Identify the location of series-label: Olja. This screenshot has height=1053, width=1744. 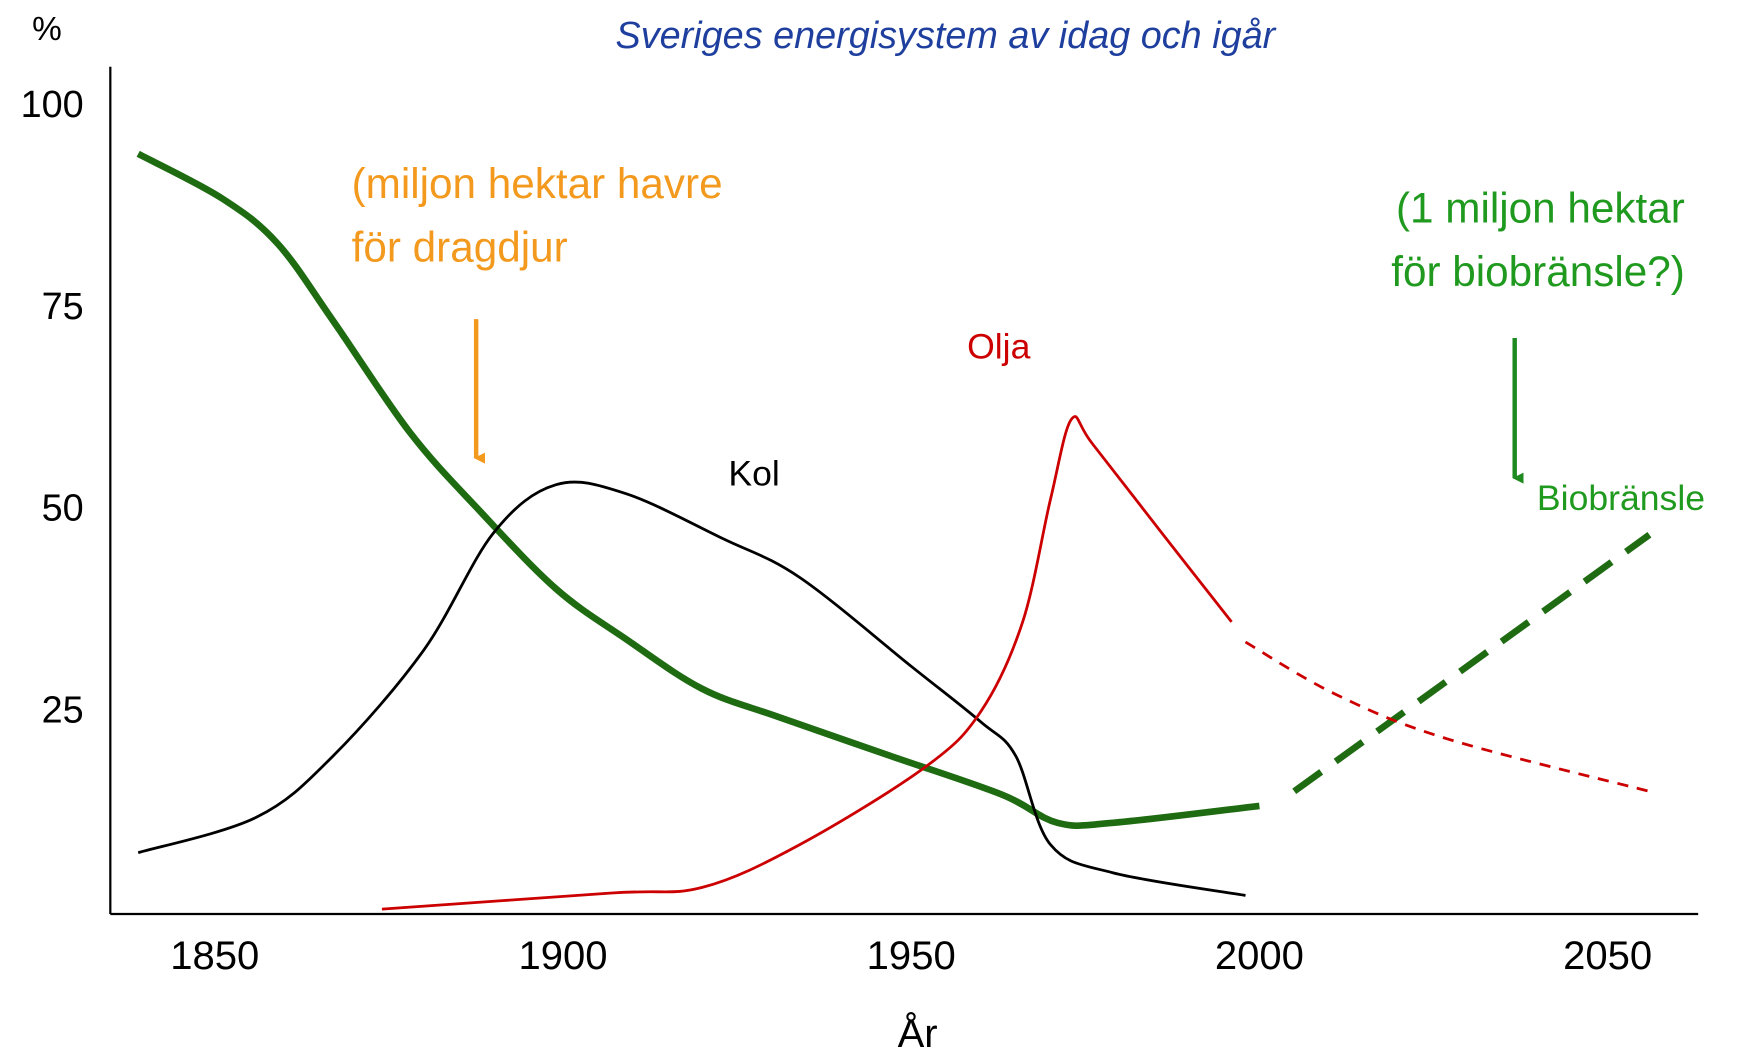
(998, 347).